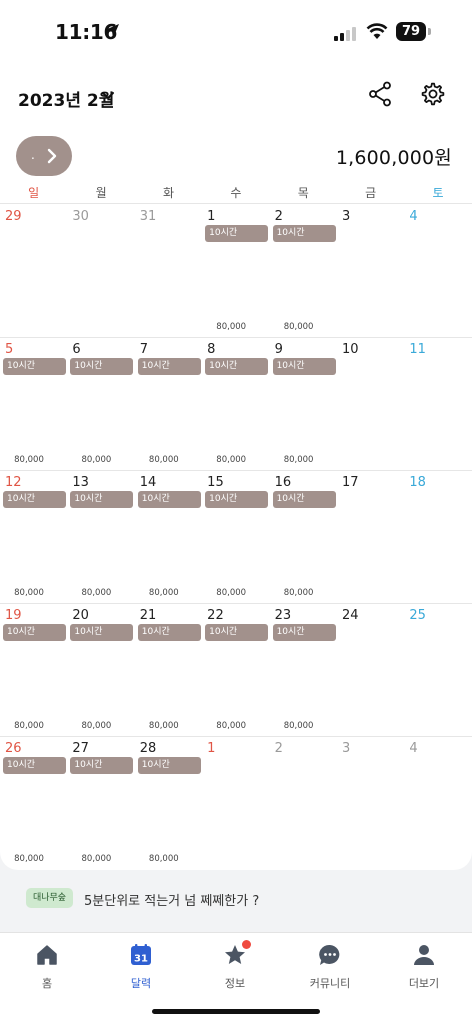  Describe the element at coordinates (13, 482) in the screenshot. I see `day-number: 12` at that location.